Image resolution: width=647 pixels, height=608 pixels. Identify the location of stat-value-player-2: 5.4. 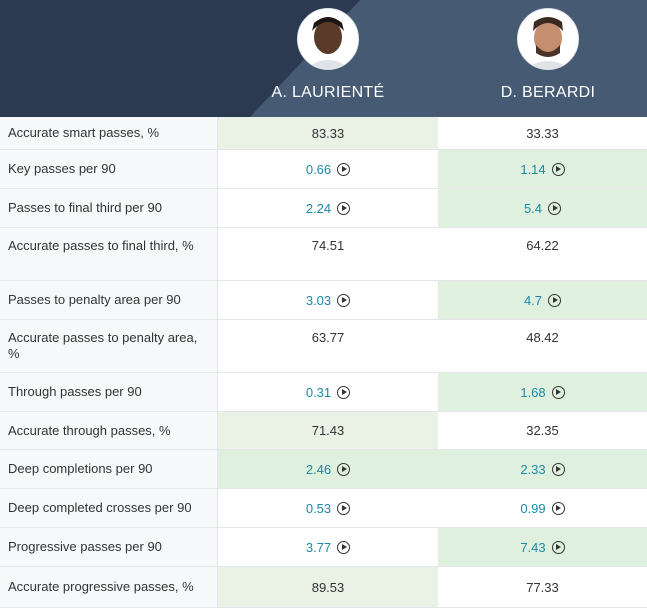
(542, 208).